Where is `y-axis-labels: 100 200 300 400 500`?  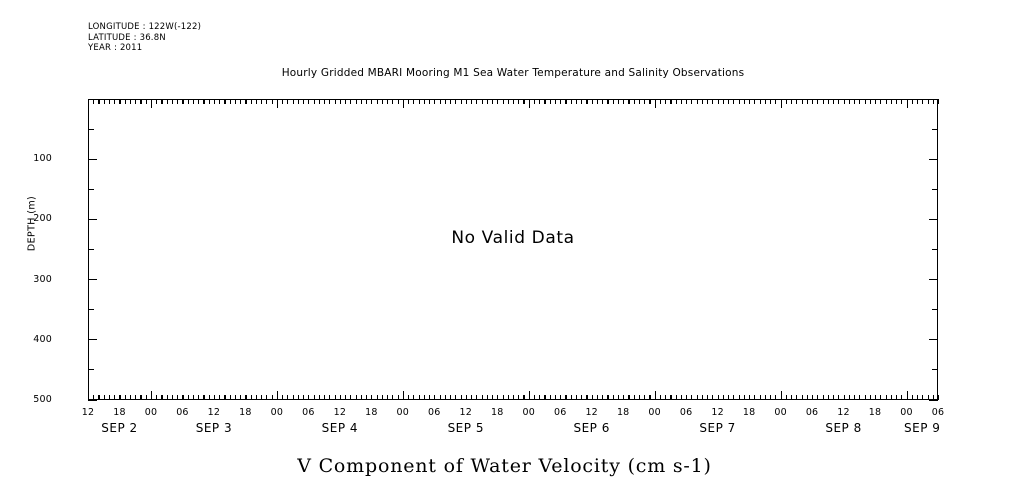 y-axis-labels: 100 200 300 400 500 is located at coordinates (40, 252).